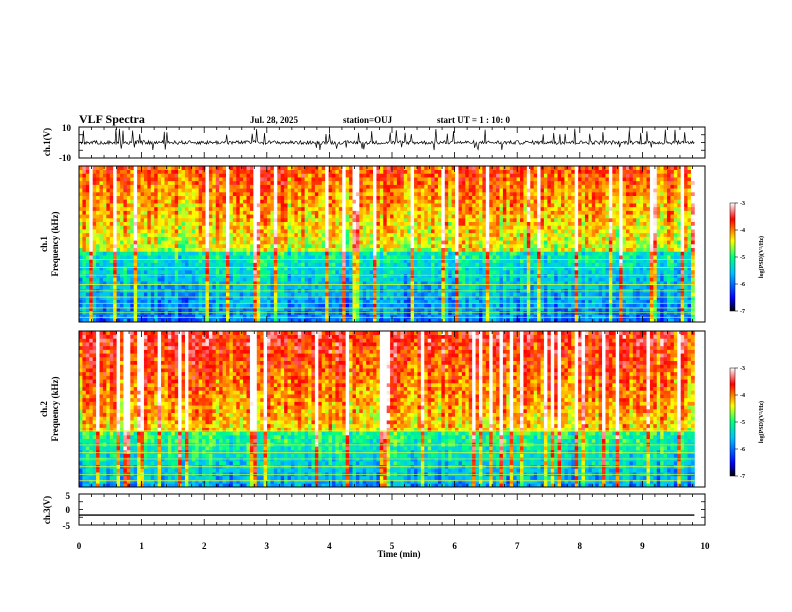 Image resolution: width=792 pixels, height=612 pixels. What do you see at coordinates (706, 546) in the screenshot?
I see `time-tick-label: 10` at bounding box center [706, 546].